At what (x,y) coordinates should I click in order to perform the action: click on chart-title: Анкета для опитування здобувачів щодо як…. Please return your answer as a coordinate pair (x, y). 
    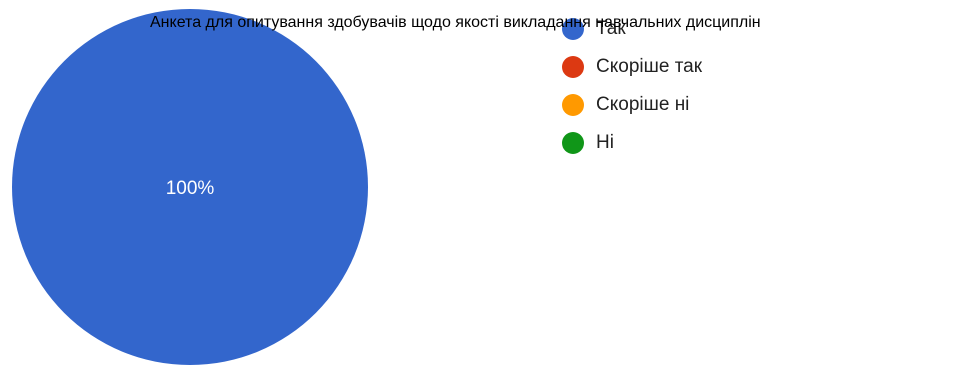
    Looking at the image, I should click on (455, 22).